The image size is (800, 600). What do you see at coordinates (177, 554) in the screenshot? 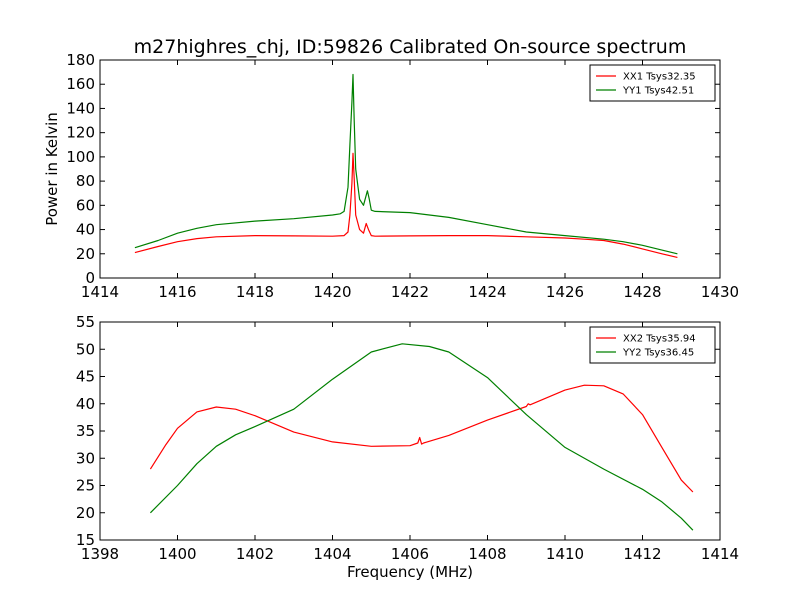
I see `bottom-x-tick-label: 1400` at bounding box center [177, 554].